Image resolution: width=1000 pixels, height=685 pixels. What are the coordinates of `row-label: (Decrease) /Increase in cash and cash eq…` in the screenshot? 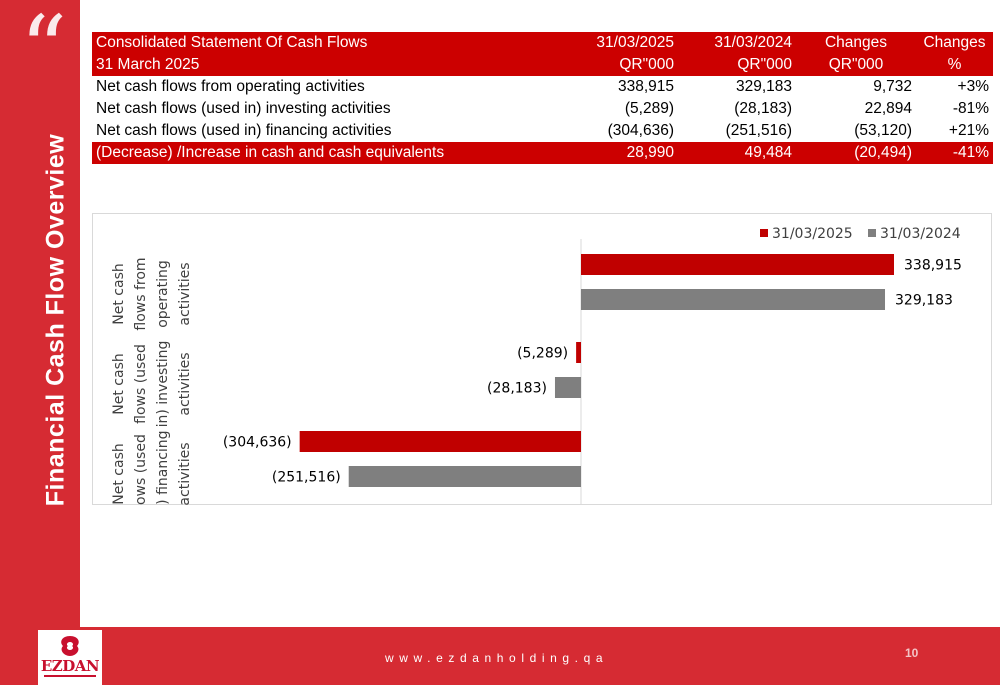 It's located at (331, 153).